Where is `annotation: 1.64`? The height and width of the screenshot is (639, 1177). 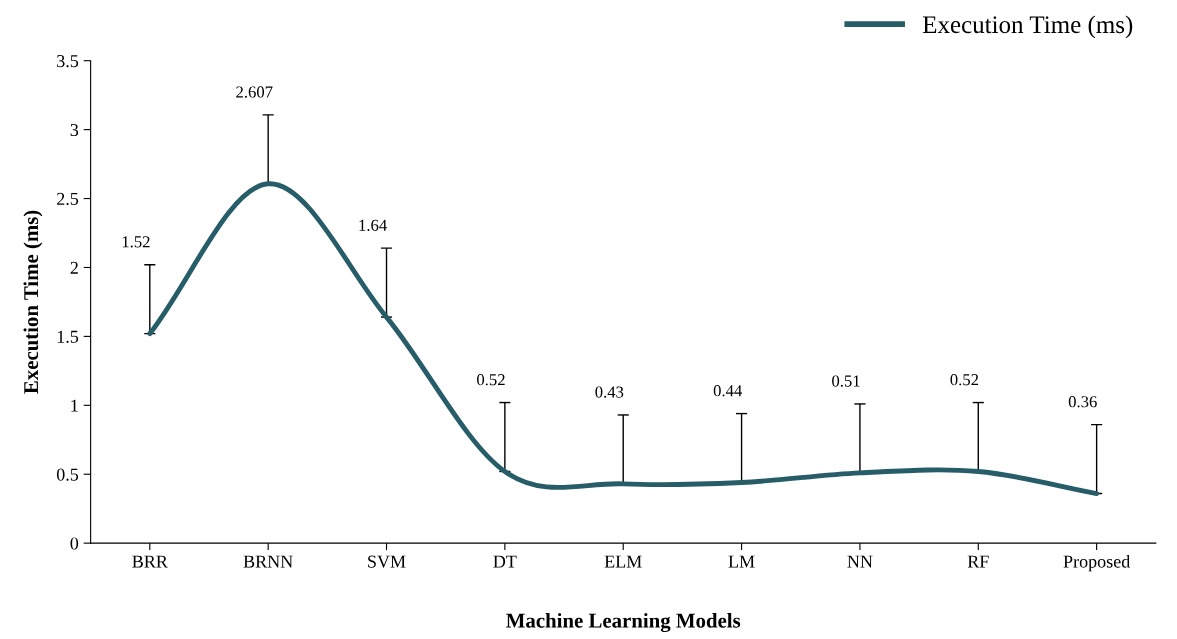 annotation: 1.64 is located at coordinates (373, 225).